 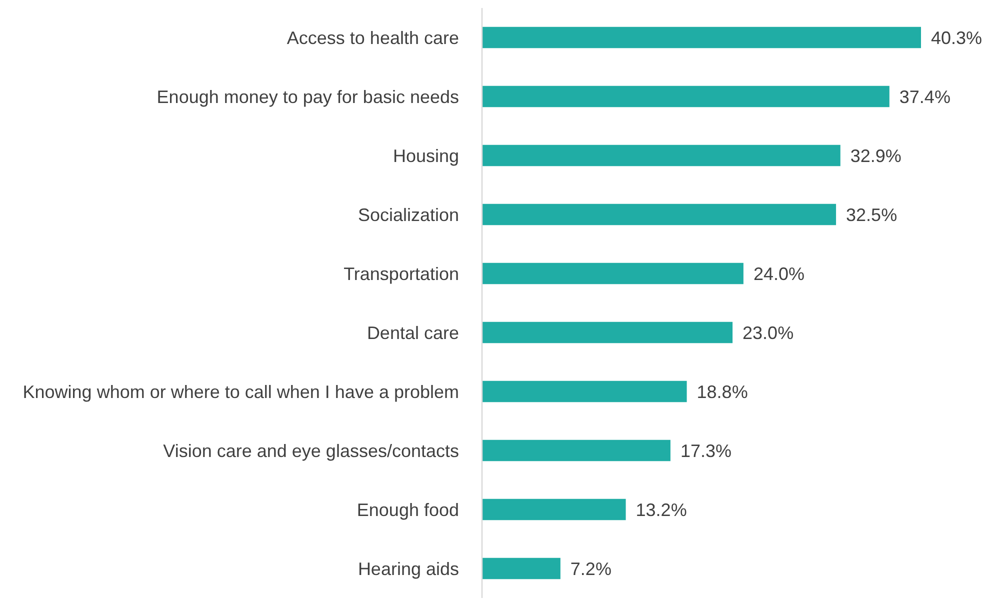 I want to click on data-label: 17.3%, so click(x=706, y=450).